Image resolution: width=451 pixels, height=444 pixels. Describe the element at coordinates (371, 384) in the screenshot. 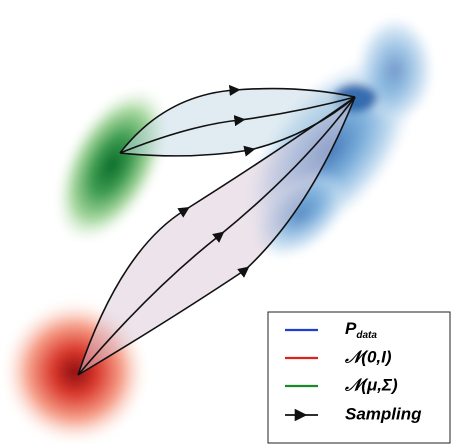

I see `legend-label: 𝒩(μ,Σ)` at that location.